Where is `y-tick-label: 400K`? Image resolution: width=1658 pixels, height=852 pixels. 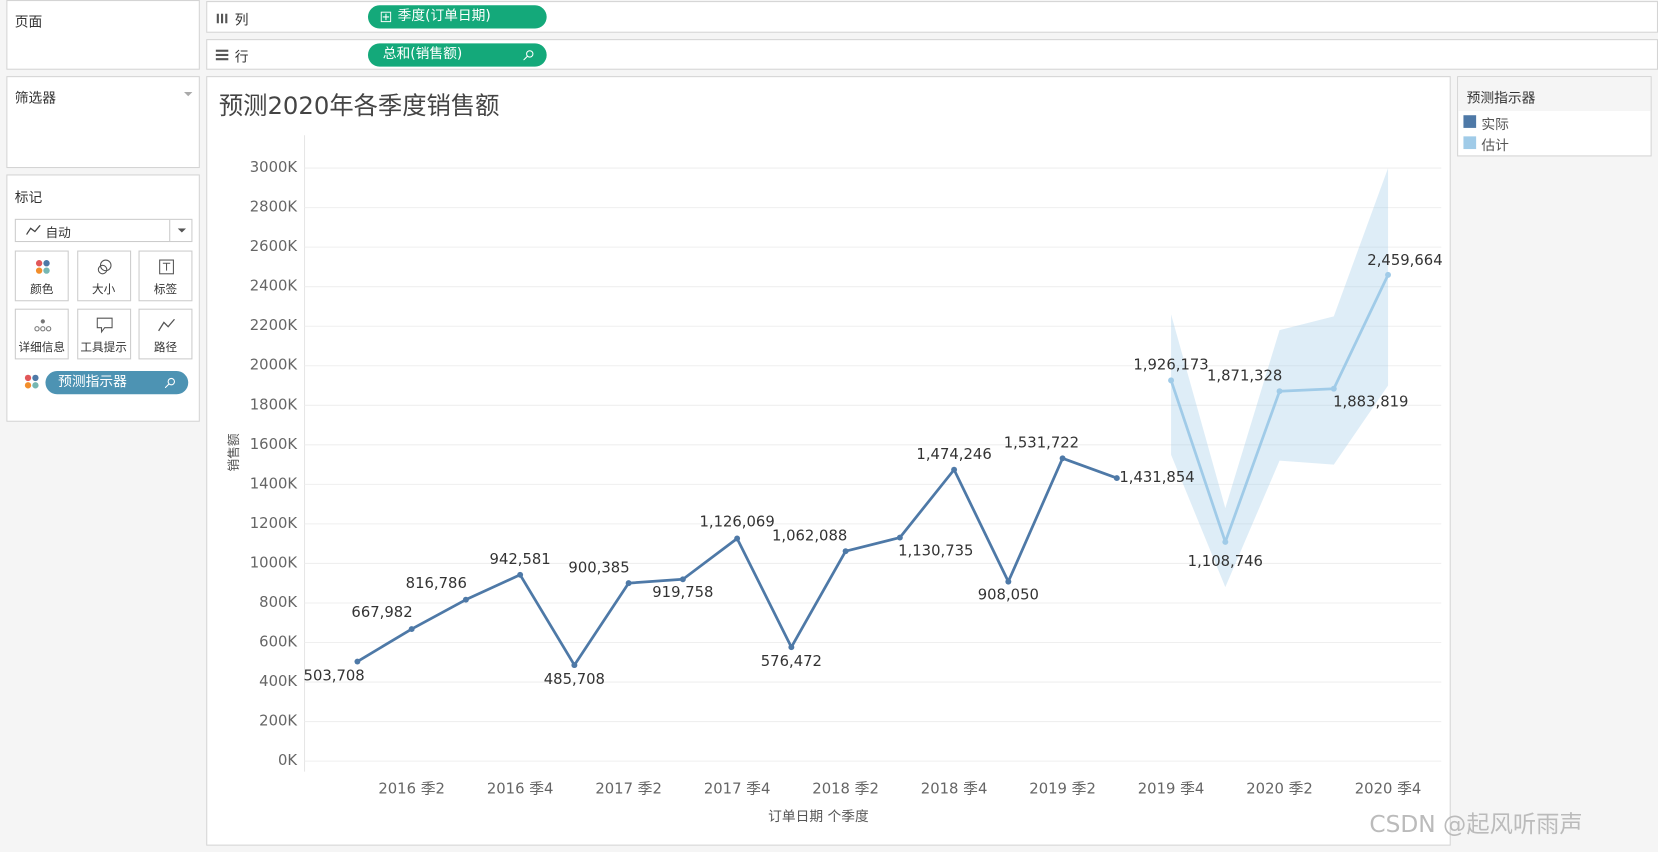 y-tick-label: 400K is located at coordinates (278, 681).